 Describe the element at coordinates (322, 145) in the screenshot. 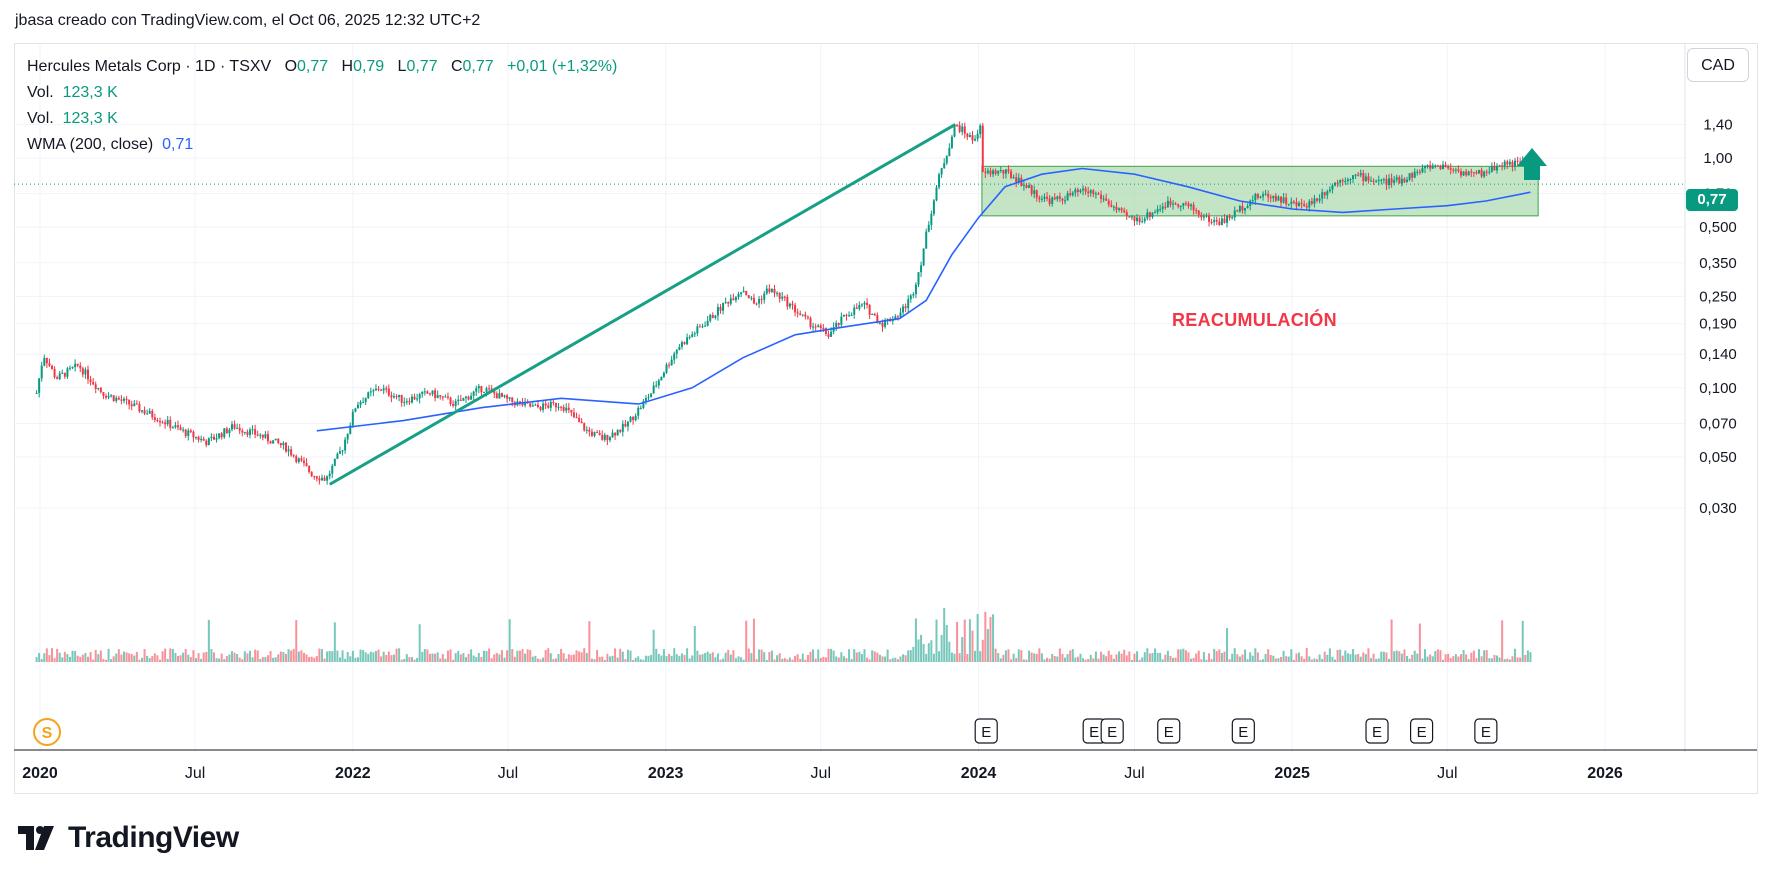

I see `legend-wma: WMA (200, close) 0,71` at that location.